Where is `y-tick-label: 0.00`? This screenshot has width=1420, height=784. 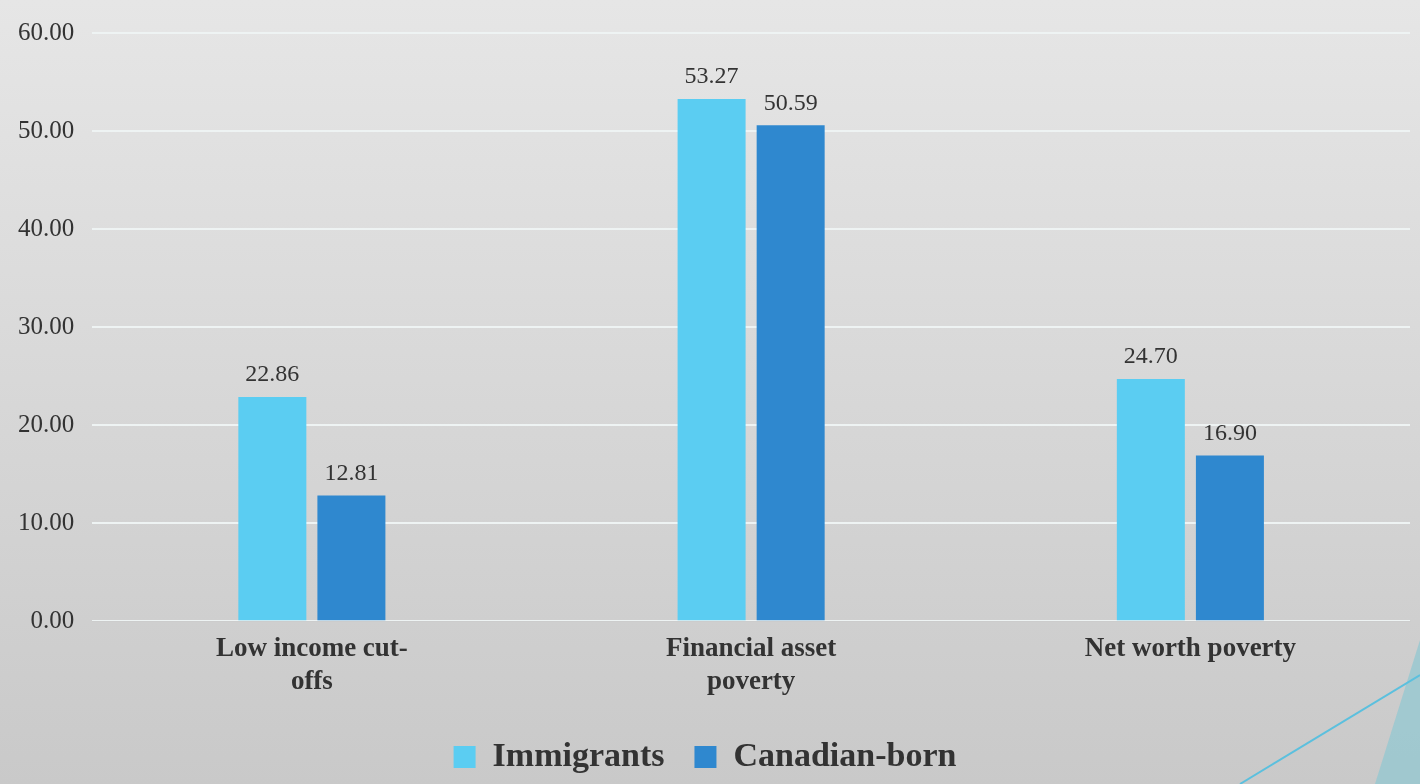 y-tick-label: 0.00 is located at coordinates (52, 619).